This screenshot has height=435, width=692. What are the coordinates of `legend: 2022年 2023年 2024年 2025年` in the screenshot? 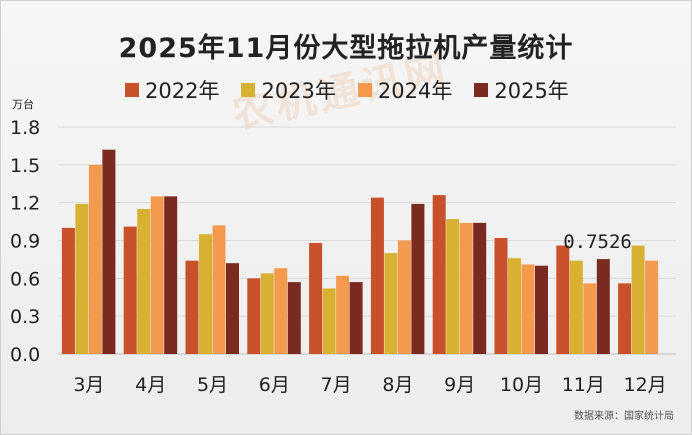 It's located at (347, 90).